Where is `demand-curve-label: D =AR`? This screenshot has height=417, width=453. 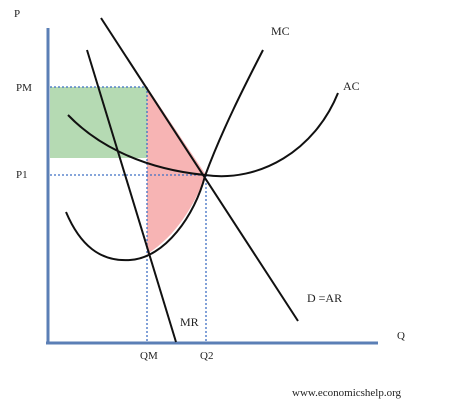
demand-curve-label: D =AR is located at coordinates (324, 298).